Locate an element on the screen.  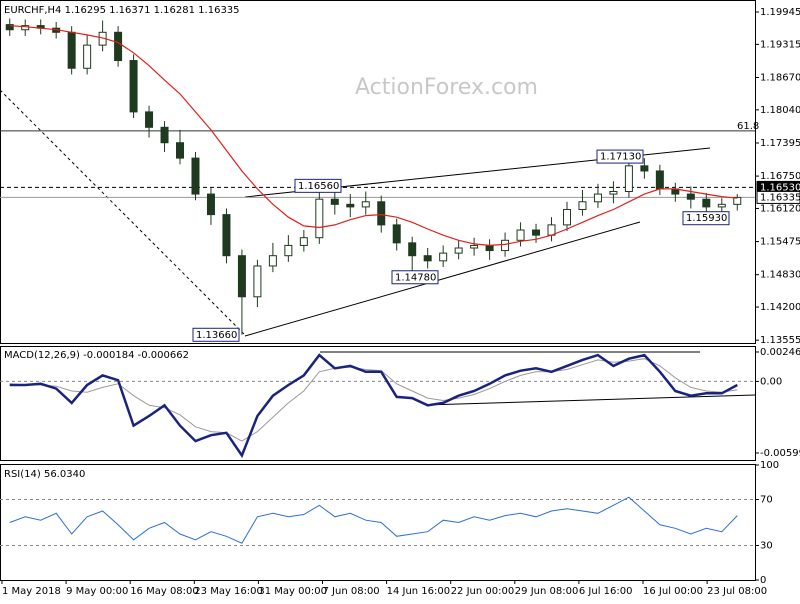
y-tick-label: 1.16750 is located at coordinates (780, 176).